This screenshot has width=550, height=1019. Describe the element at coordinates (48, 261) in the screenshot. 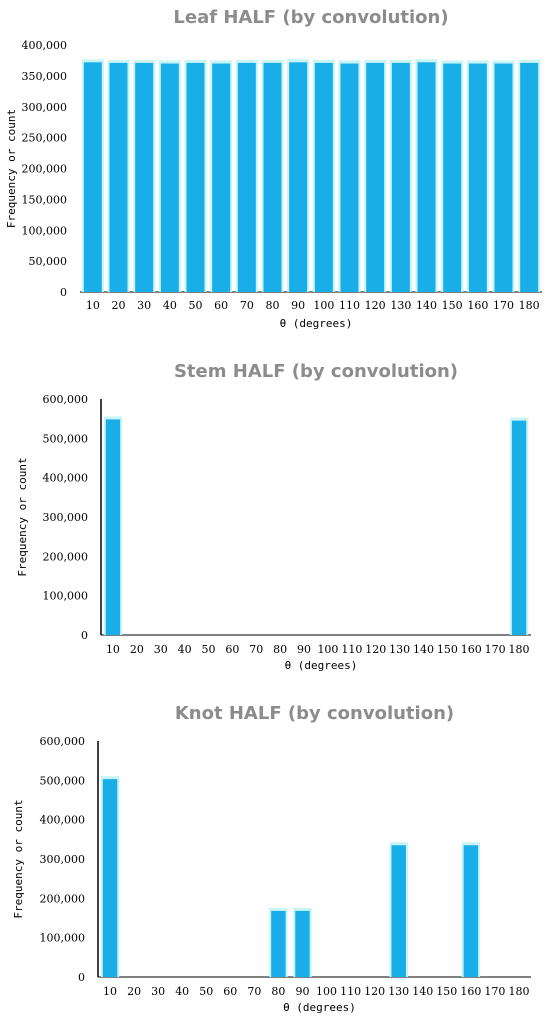

I see `y-tick-label: 50,000` at that location.